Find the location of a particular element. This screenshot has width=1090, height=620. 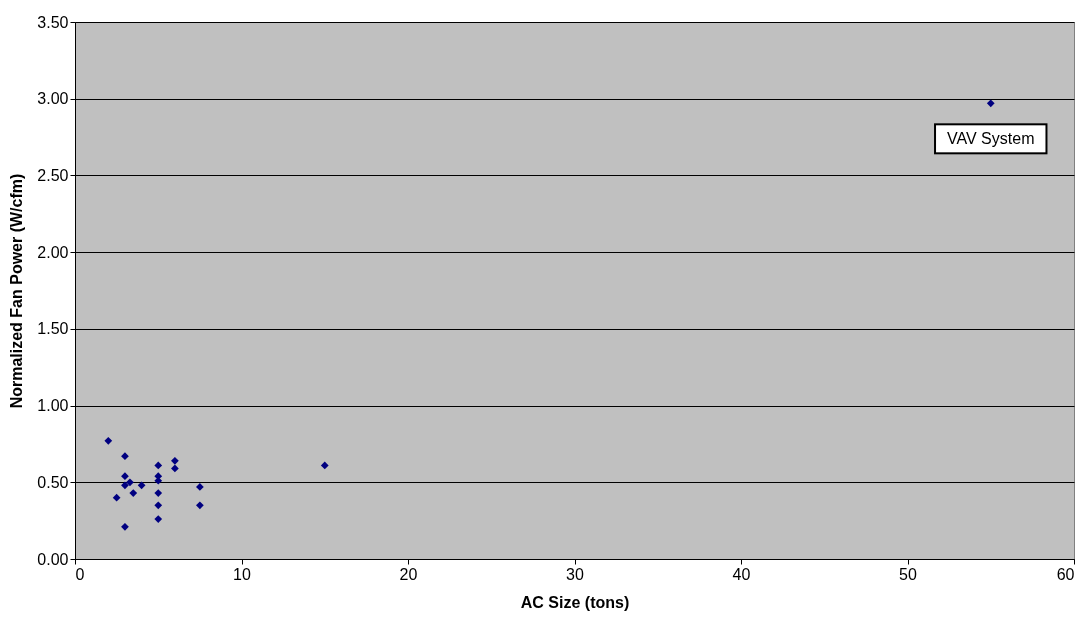

y-tick-label: 0.00 is located at coordinates (53, 559).